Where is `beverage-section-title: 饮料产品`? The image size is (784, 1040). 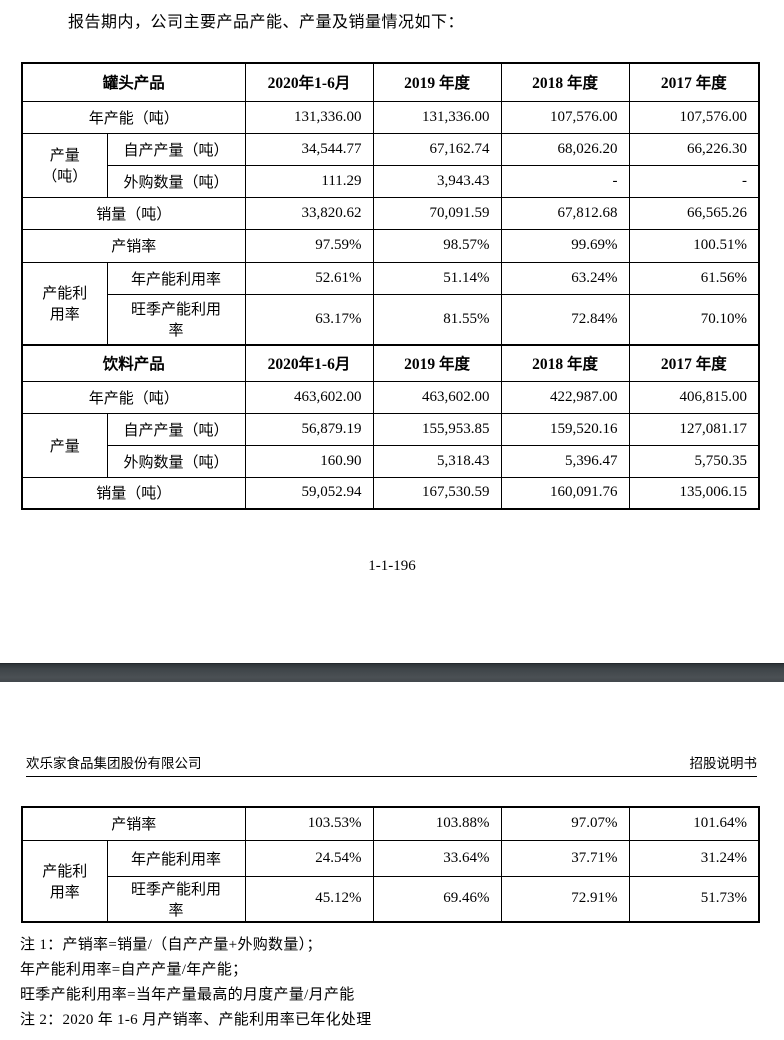
beverage-section-title: 饮料产品 is located at coordinates (133, 363).